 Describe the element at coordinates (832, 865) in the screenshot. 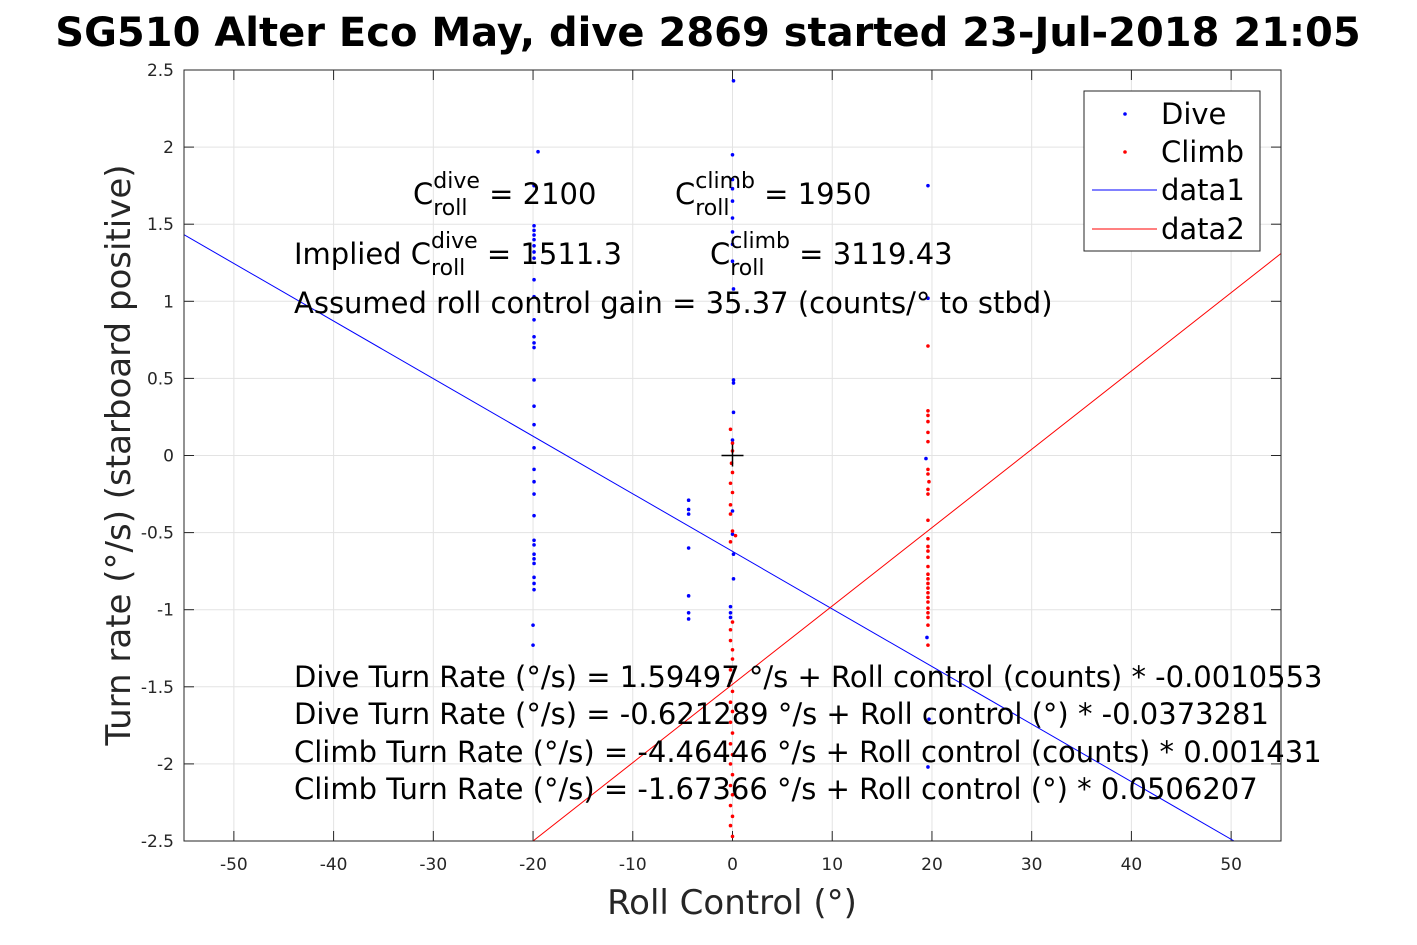

I see `x-tick-label: 10` at that location.